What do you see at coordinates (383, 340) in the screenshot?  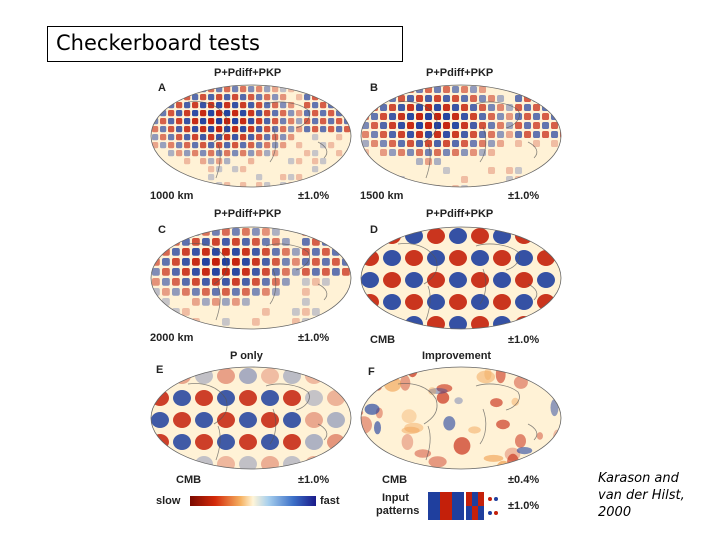 I see `panel-d-scale: CMB` at bounding box center [383, 340].